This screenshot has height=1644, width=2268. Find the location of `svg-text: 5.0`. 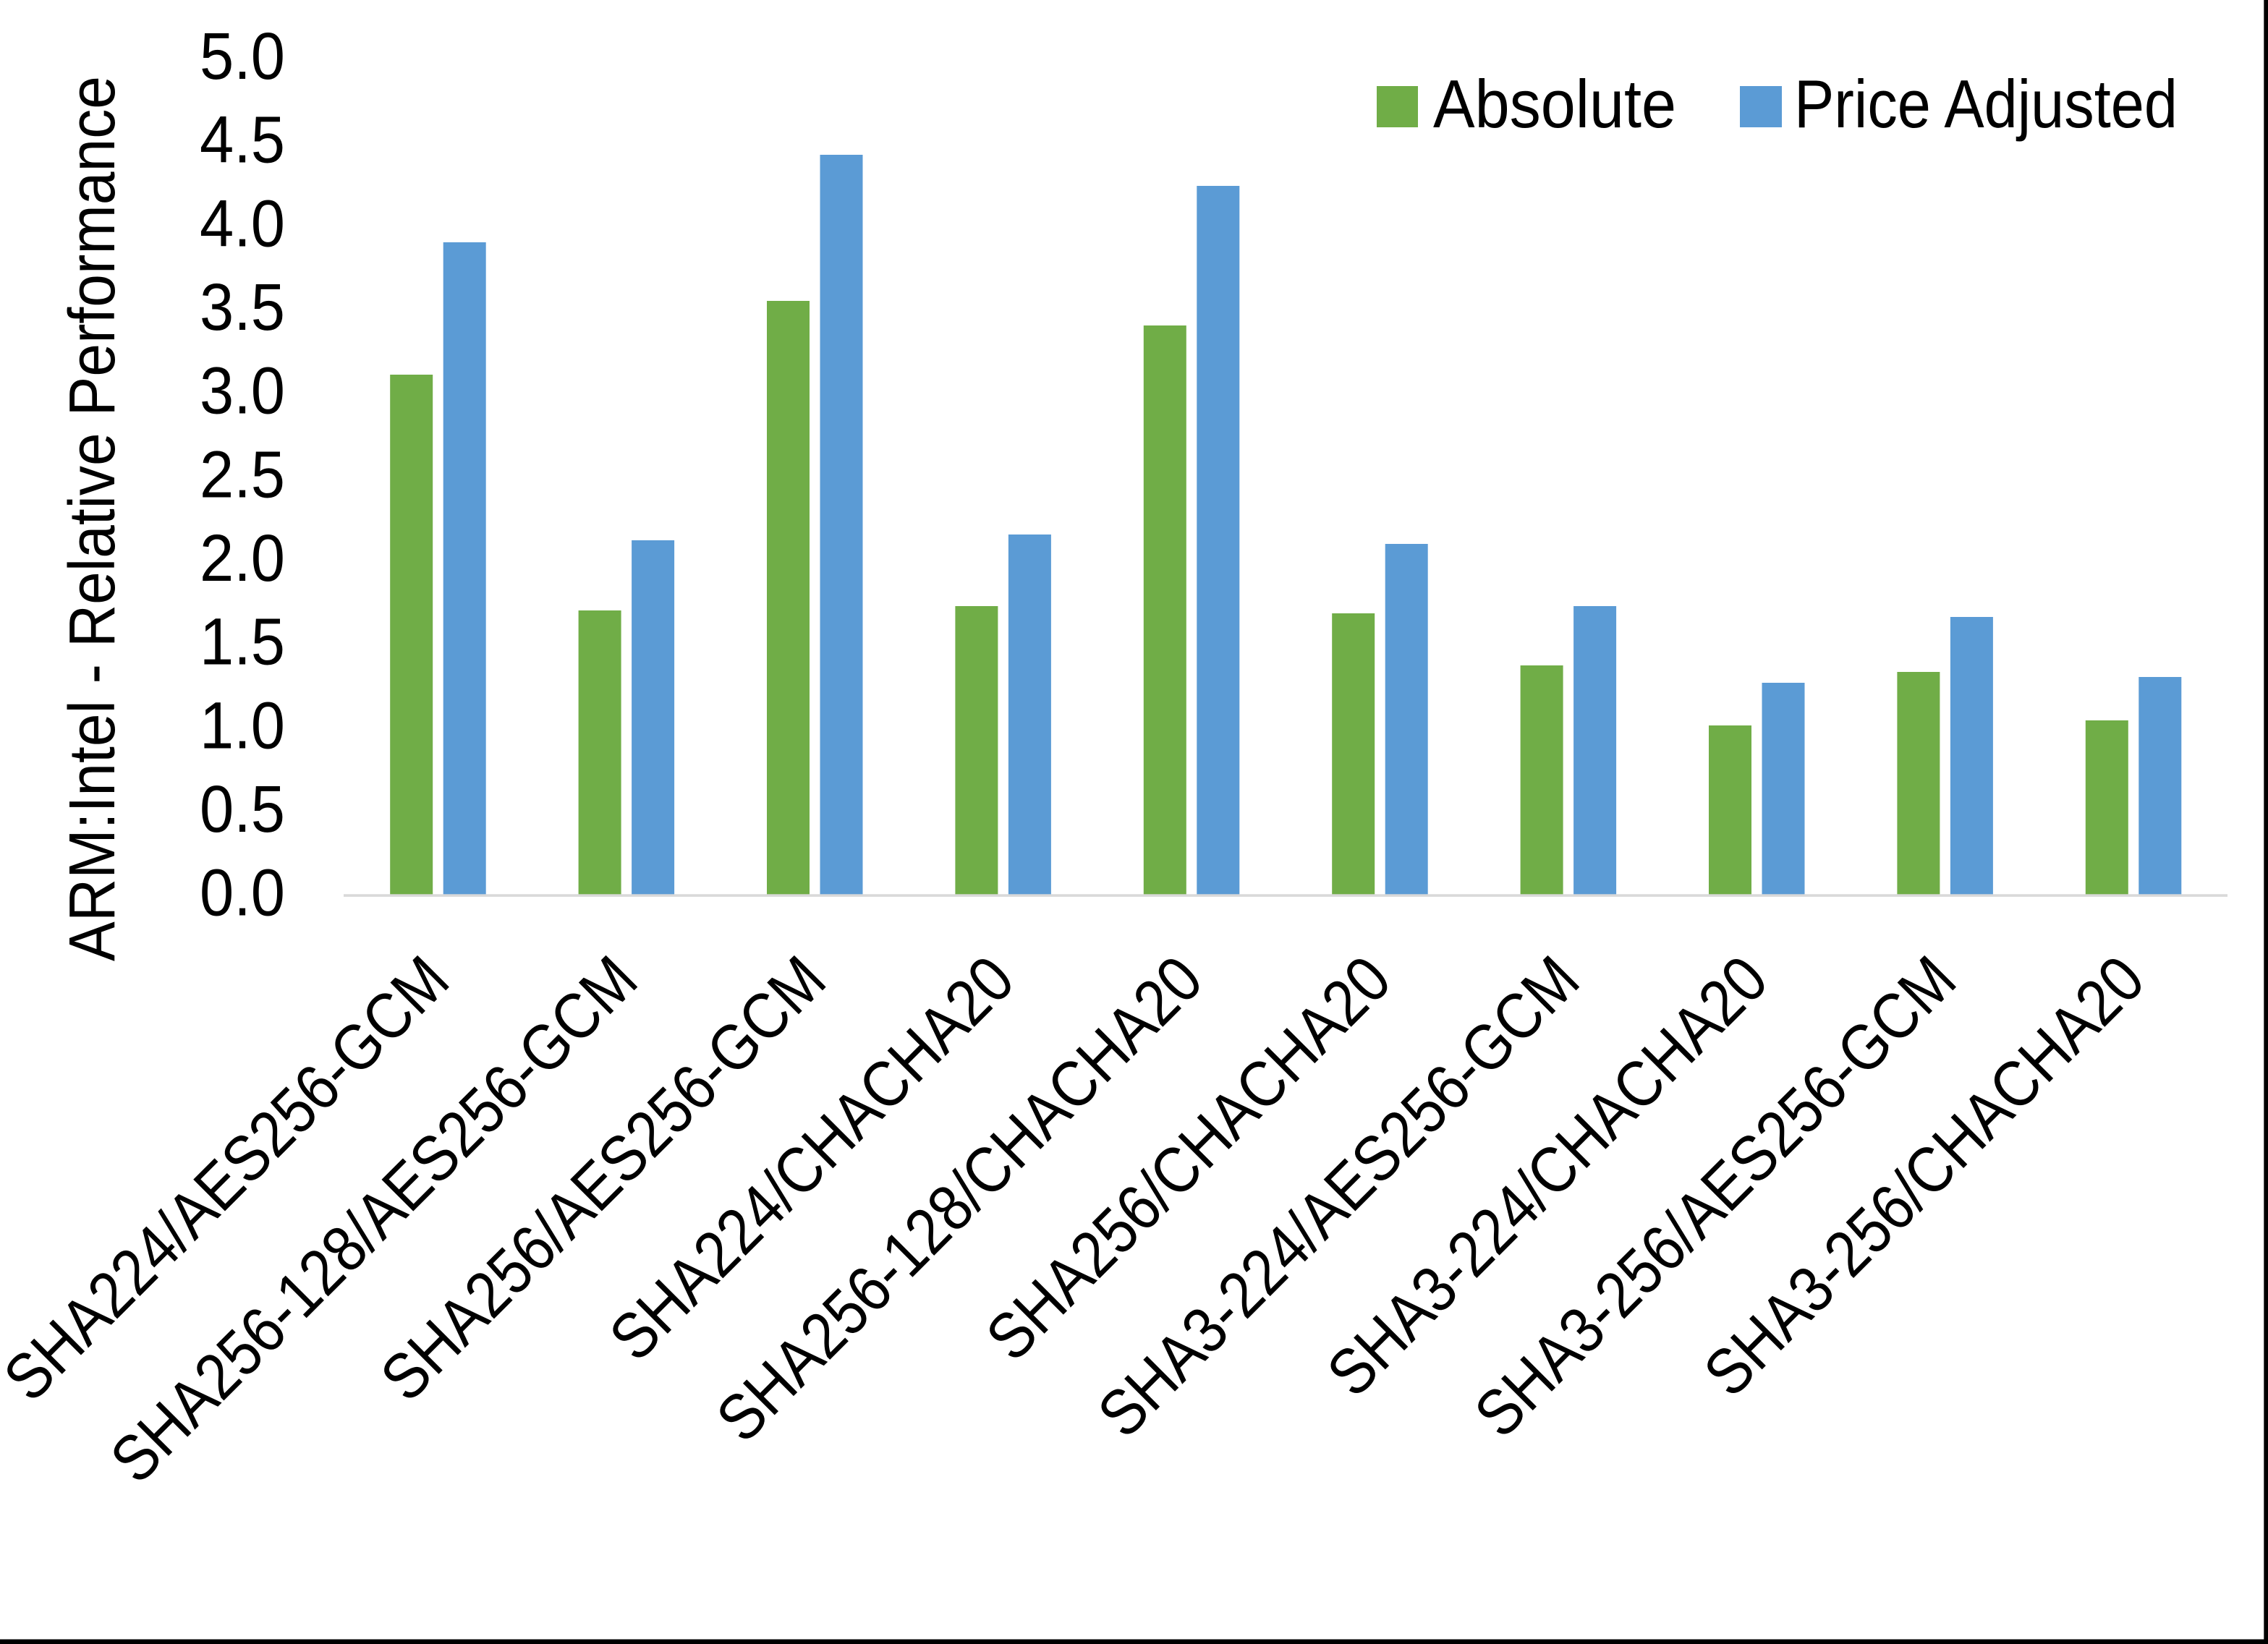

svg-text: 5.0 is located at coordinates (242, 56).